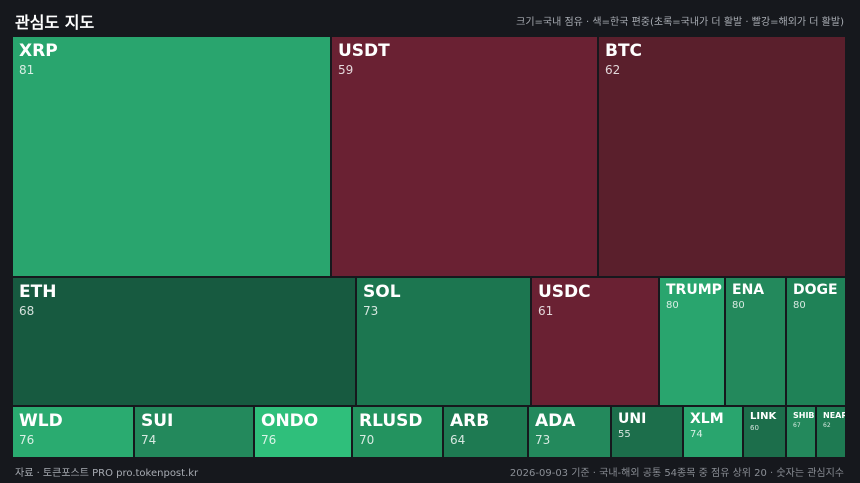 This screenshot has height=483, width=860. What do you see at coordinates (632, 419) in the screenshot?
I see `tile-symbol: UNI` at bounding box center [632, 419].